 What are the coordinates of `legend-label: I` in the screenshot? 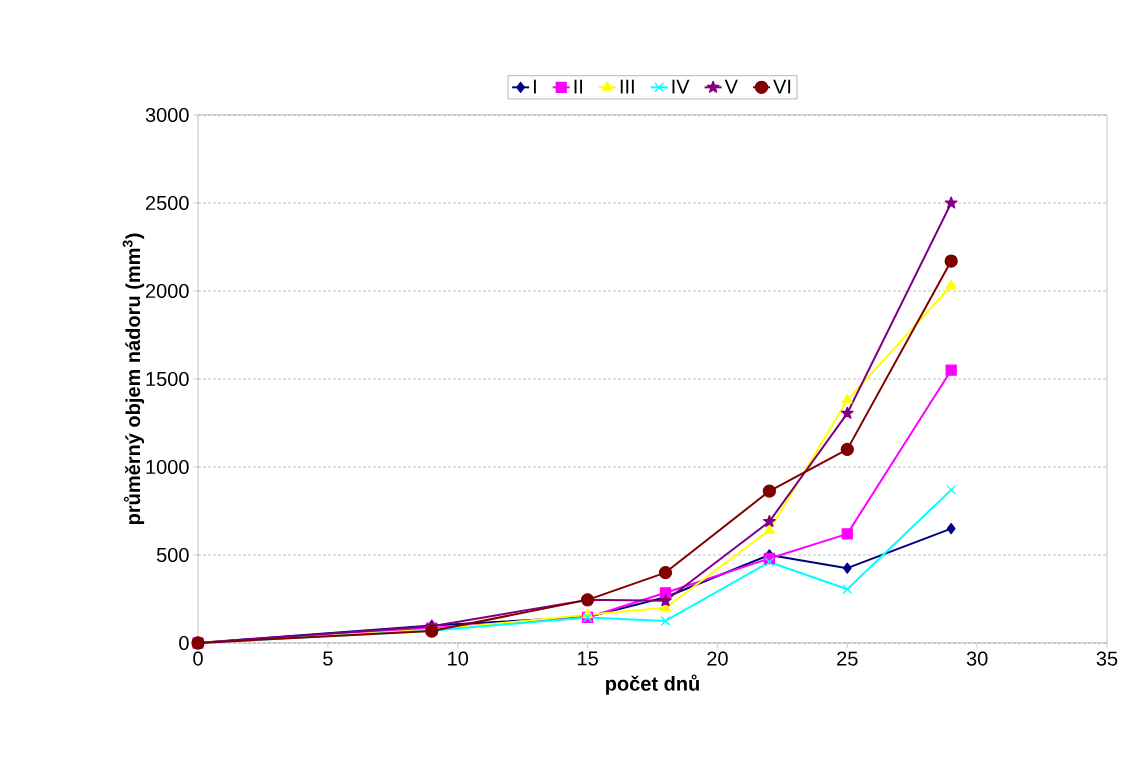 It's located at (534, 86).